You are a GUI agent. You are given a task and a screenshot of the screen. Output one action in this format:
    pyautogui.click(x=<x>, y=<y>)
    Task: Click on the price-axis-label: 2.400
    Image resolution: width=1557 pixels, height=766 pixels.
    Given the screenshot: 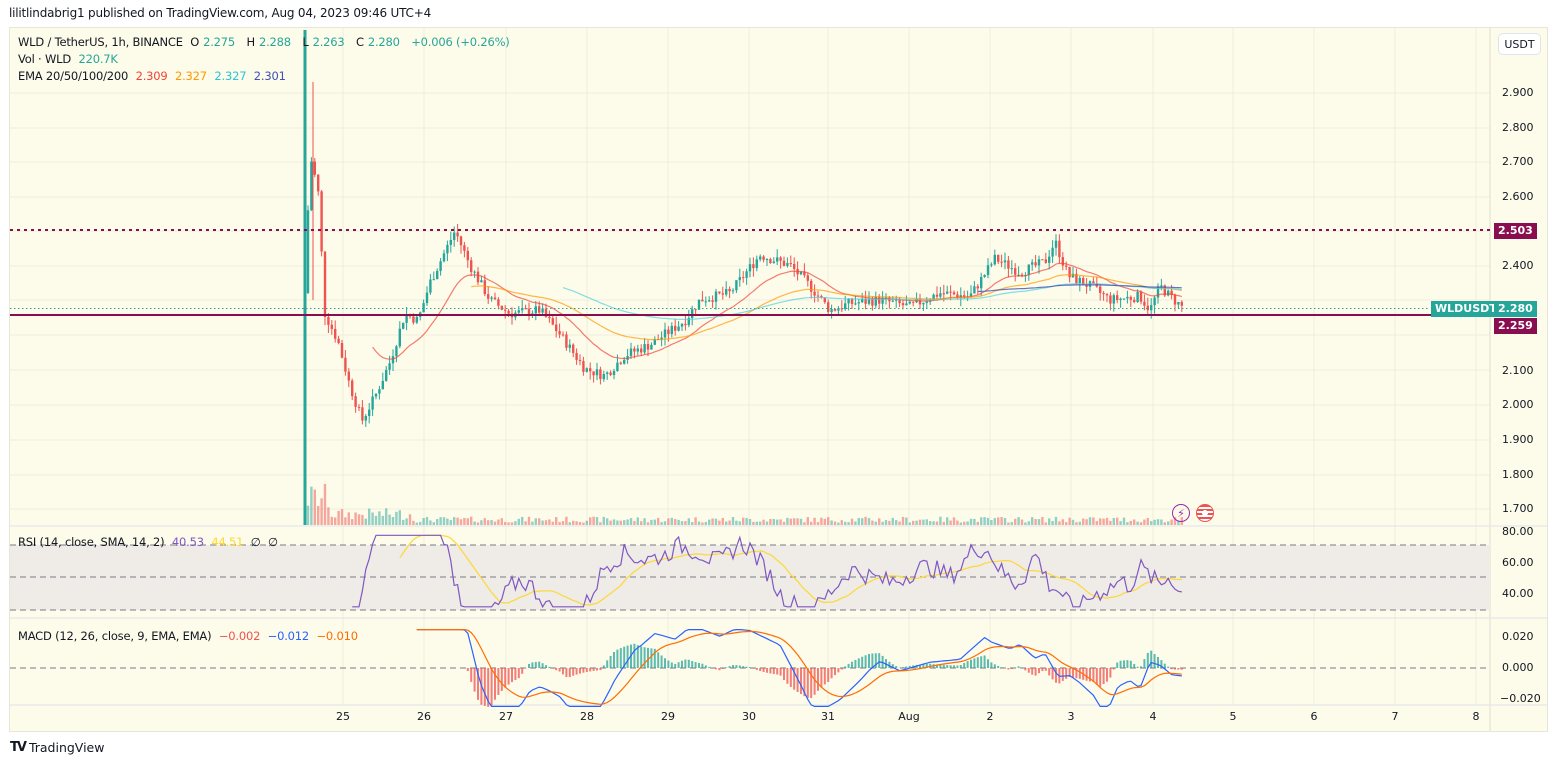 What is the action you would take?
    pyautogui.click(x=1518, y=265)
    